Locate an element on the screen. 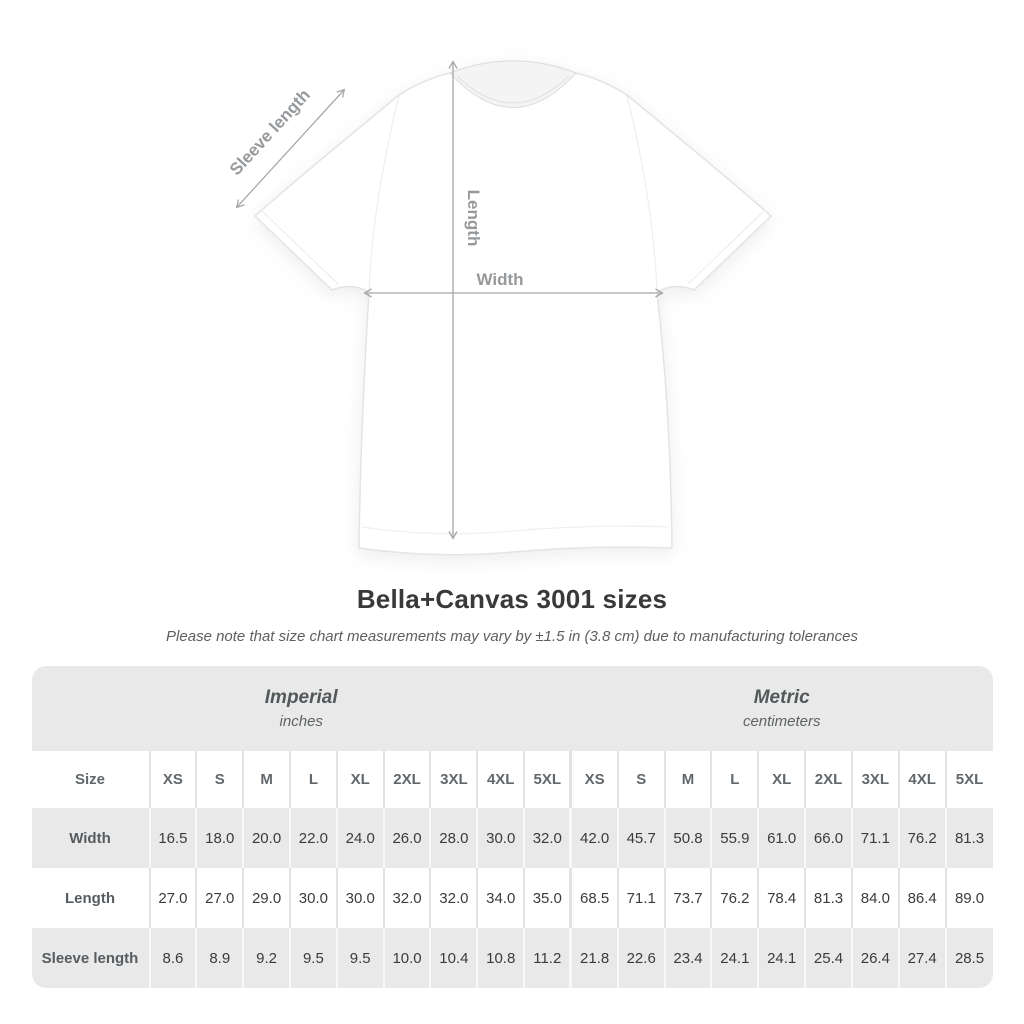  imperial-group-header: Imperial inches is located at coordinates (301, 708).